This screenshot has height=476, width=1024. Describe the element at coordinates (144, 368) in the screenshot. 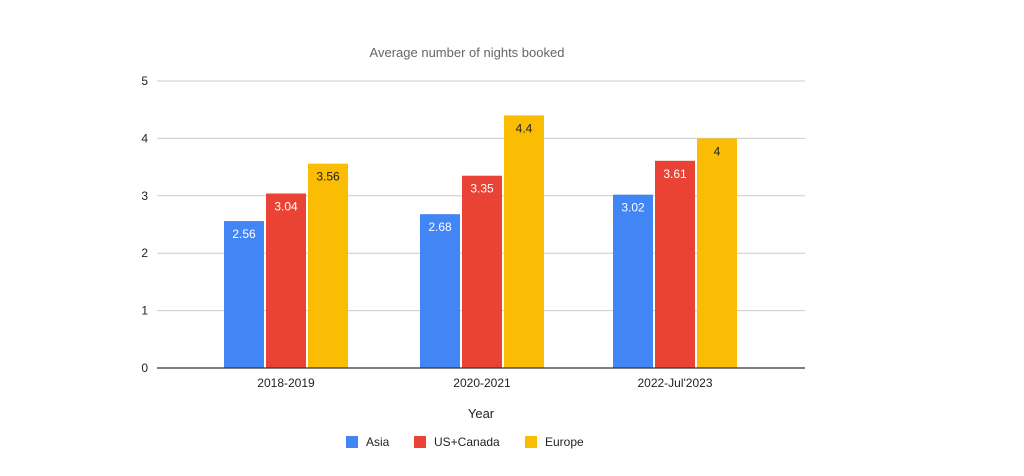

I see `y-tick-label: 0` at that location.